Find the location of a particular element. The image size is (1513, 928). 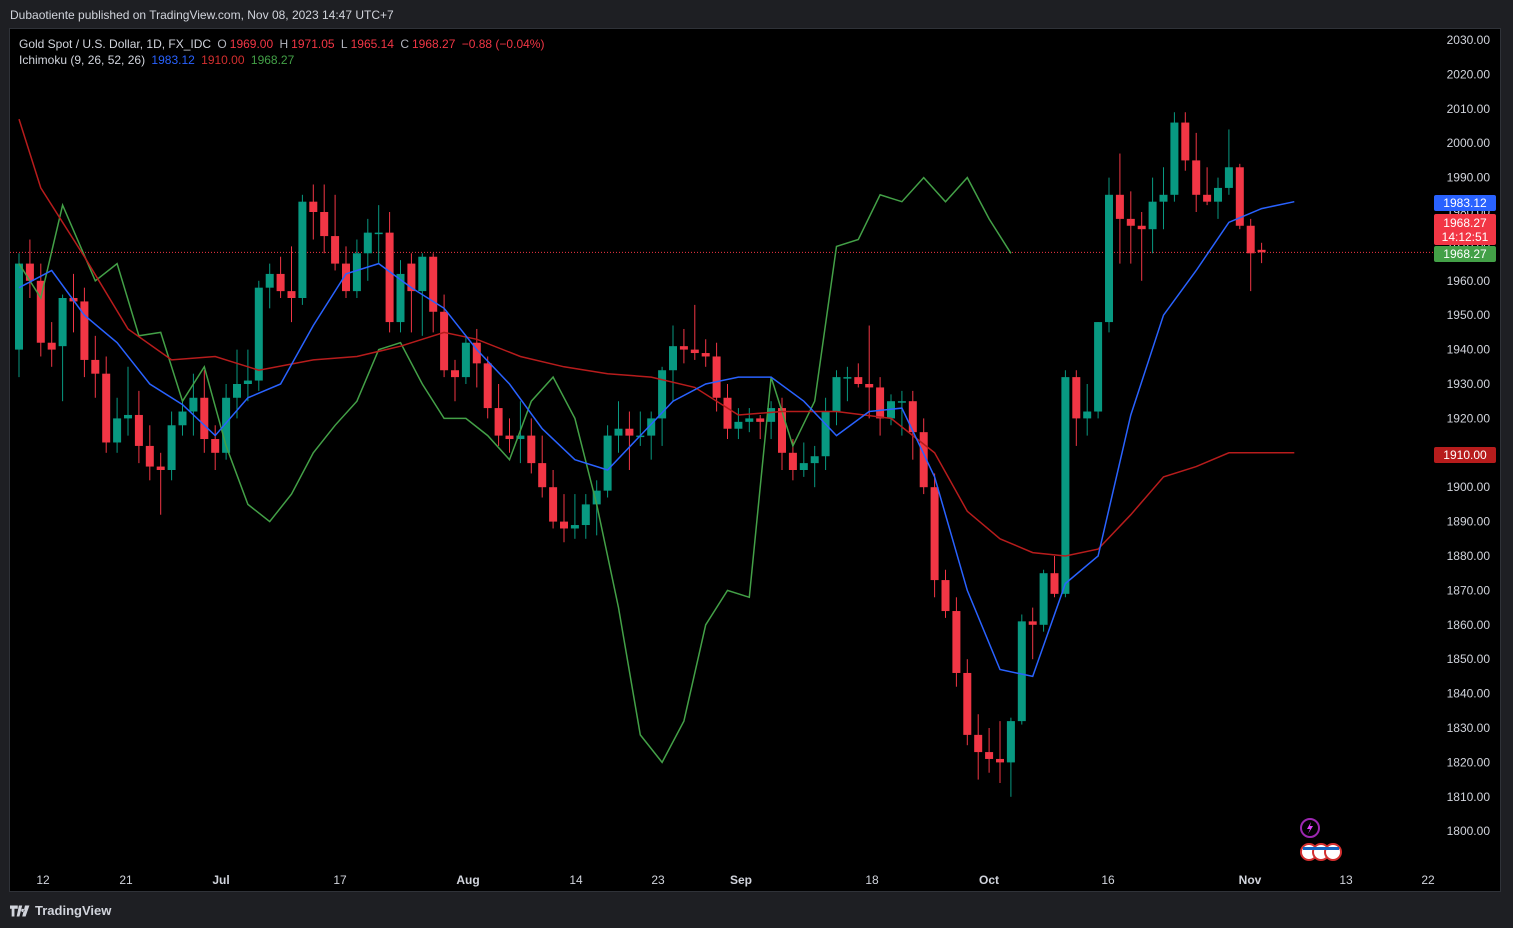

price-tick-label: 1830.00 is located at coordinates (1469, 728).